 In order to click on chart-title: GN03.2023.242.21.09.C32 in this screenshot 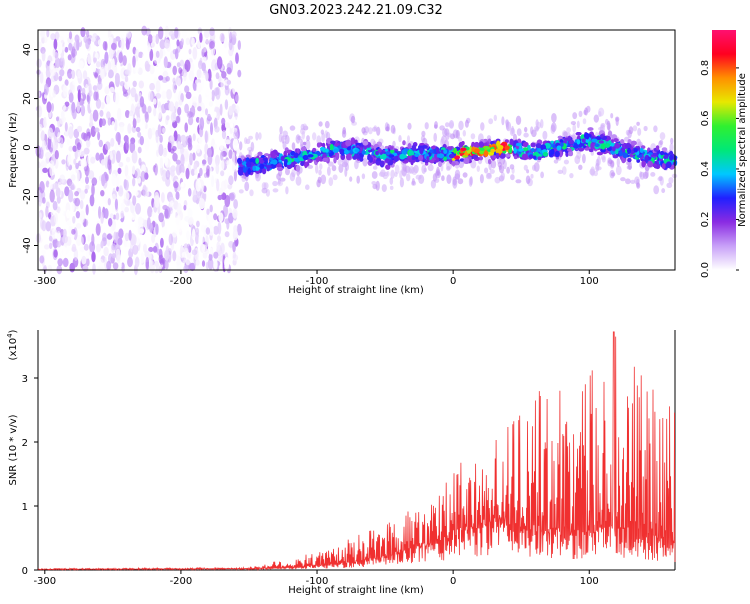, I will do `click(356, 10)`.